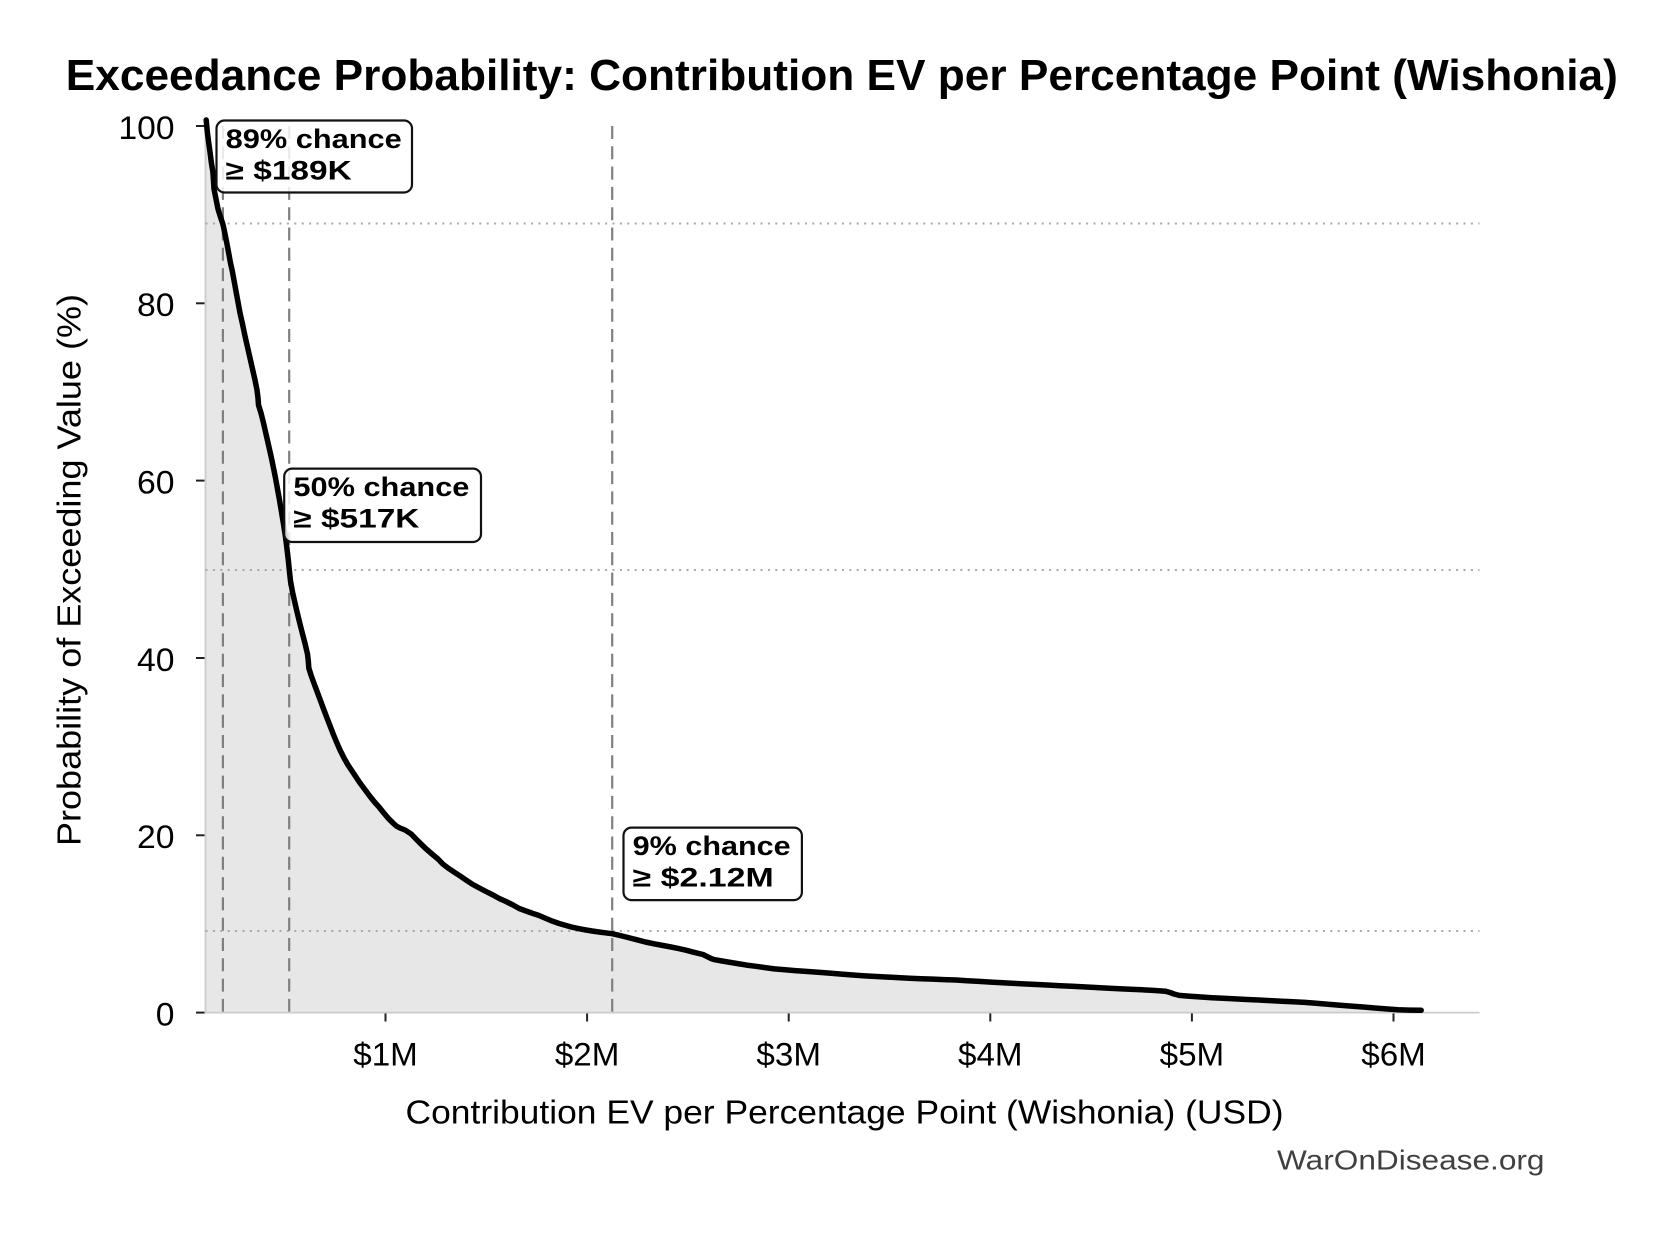 The height and width of the screenshot is (1234, 1676). What do you see at coordinates (165, 1014) in the screenshot?
I see `svg-text: 0` at bounding box center [165, 1014].